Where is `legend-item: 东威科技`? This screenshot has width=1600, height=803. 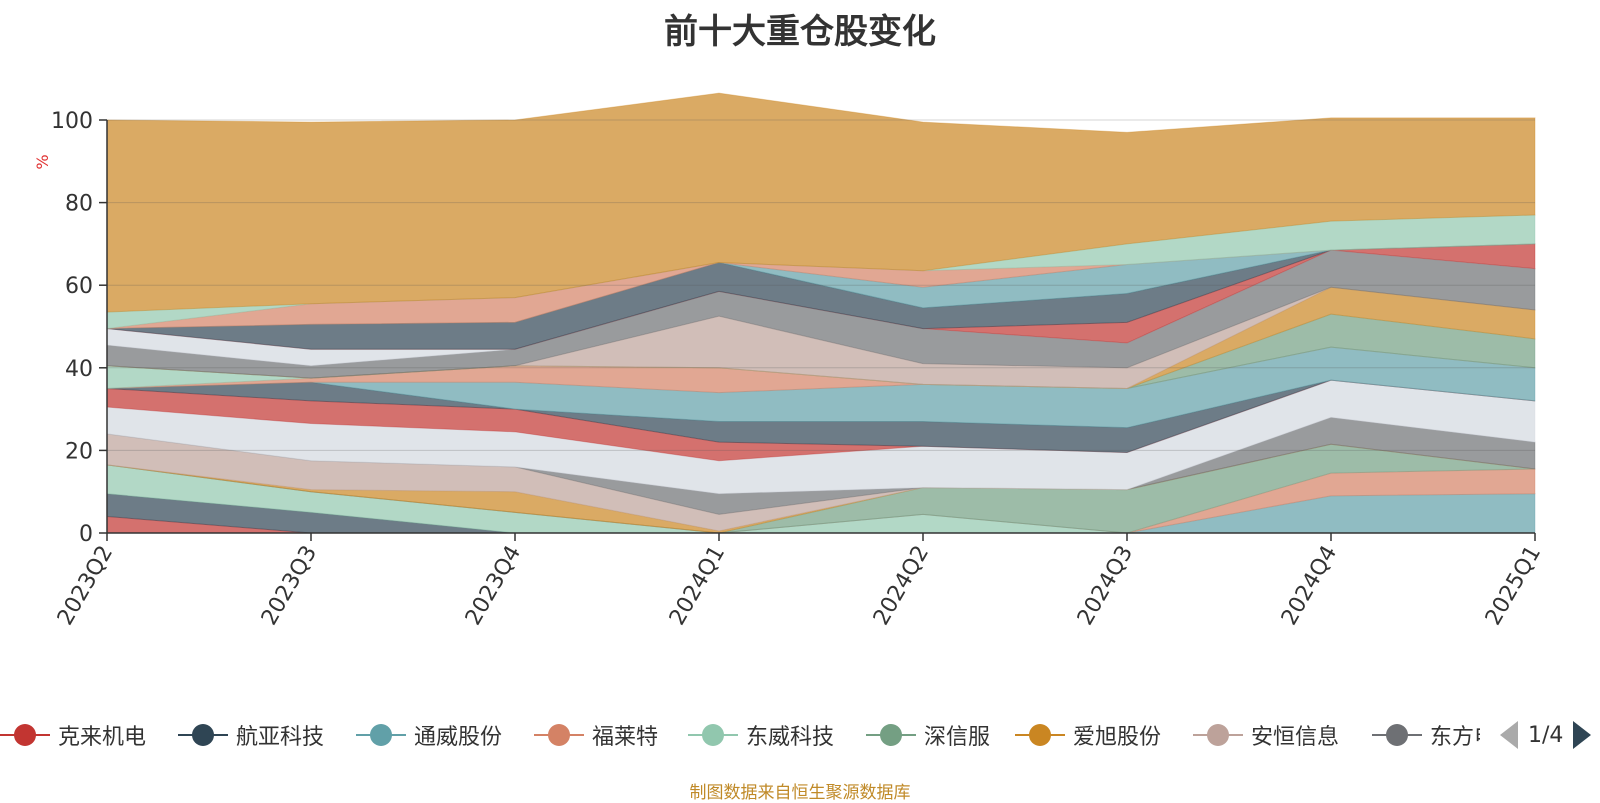
legend-item: 东威科技 is located at coordinates (761, 735).